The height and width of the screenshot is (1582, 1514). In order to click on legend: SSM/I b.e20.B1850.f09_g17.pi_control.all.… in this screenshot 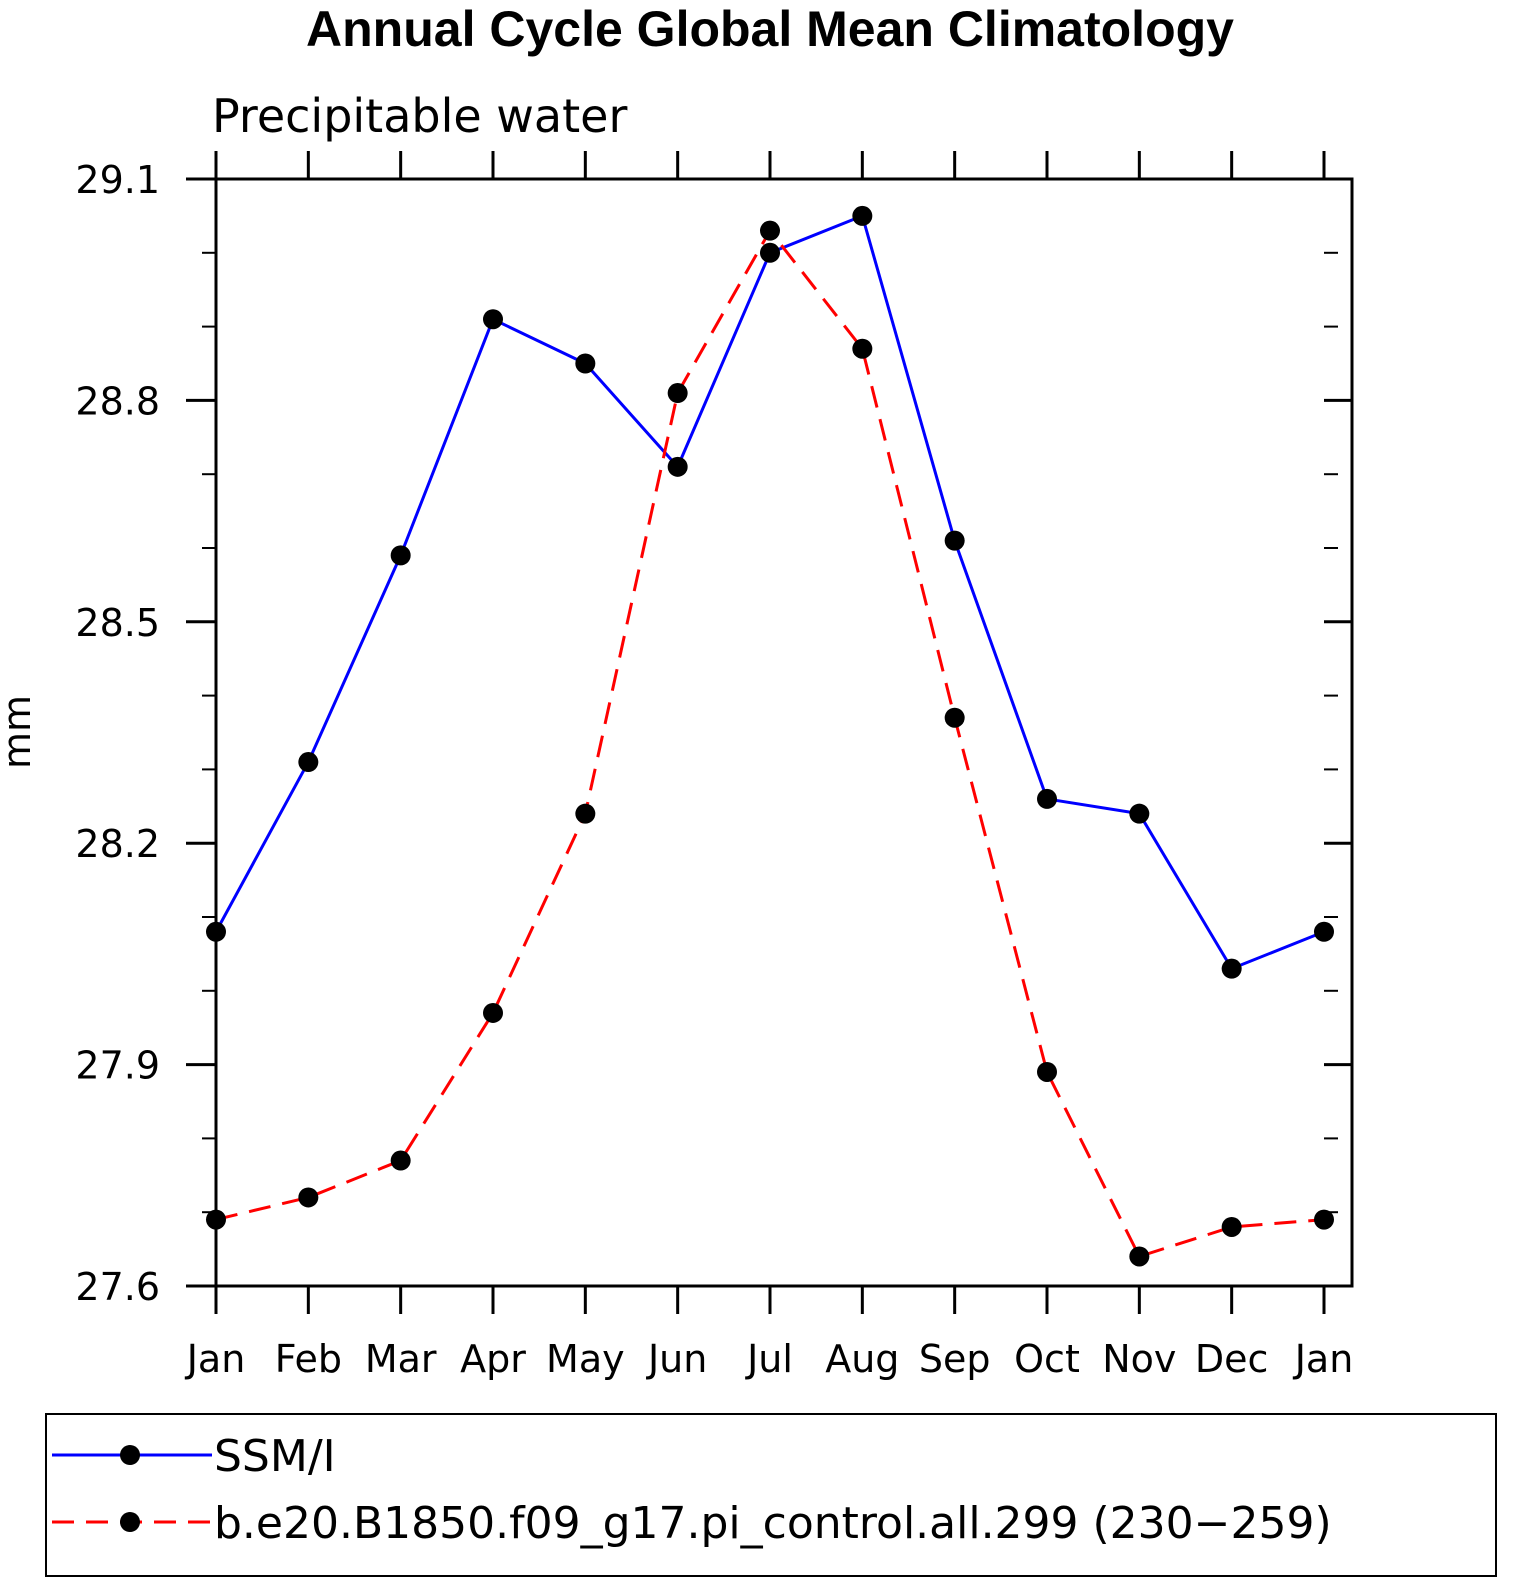, I will do `click(692, 1490)`.